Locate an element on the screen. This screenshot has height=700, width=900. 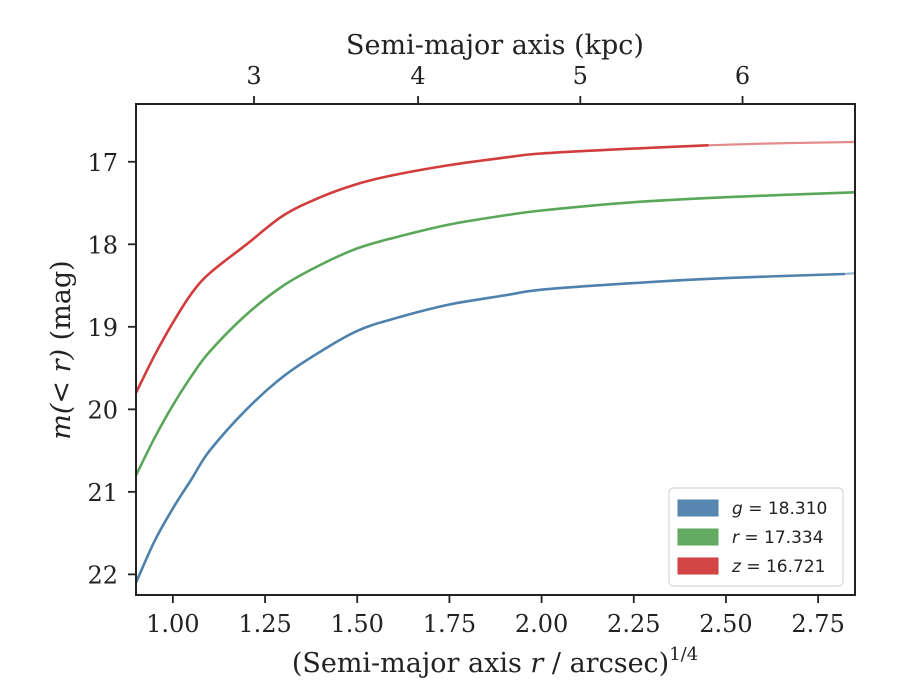
legend-label-z: z = 16.721 is located at coordinates (778, 567).